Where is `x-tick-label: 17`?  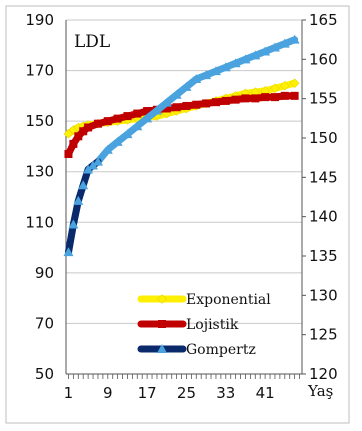
x-tick-label: 17 is located at coordinates (147, 393).